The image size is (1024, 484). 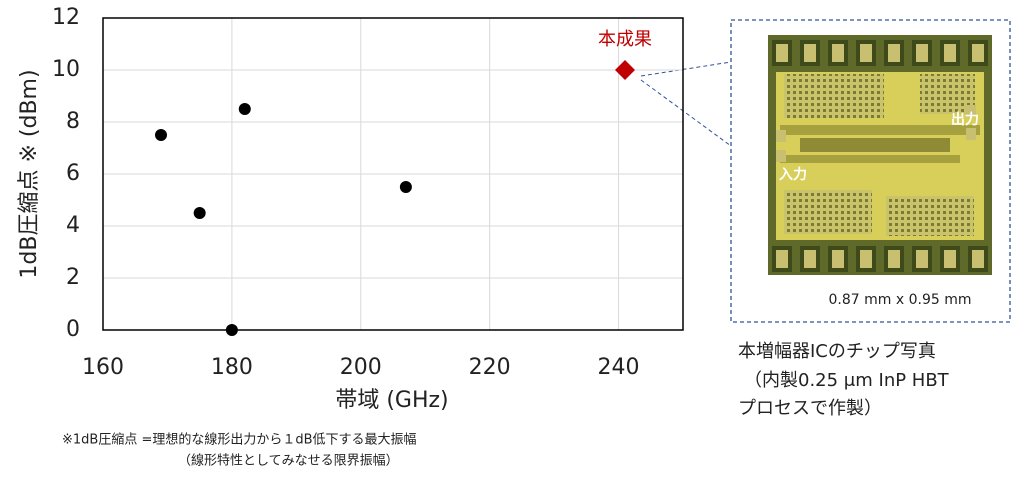 I want to click on chip-photo, so click(x=880, y=155).